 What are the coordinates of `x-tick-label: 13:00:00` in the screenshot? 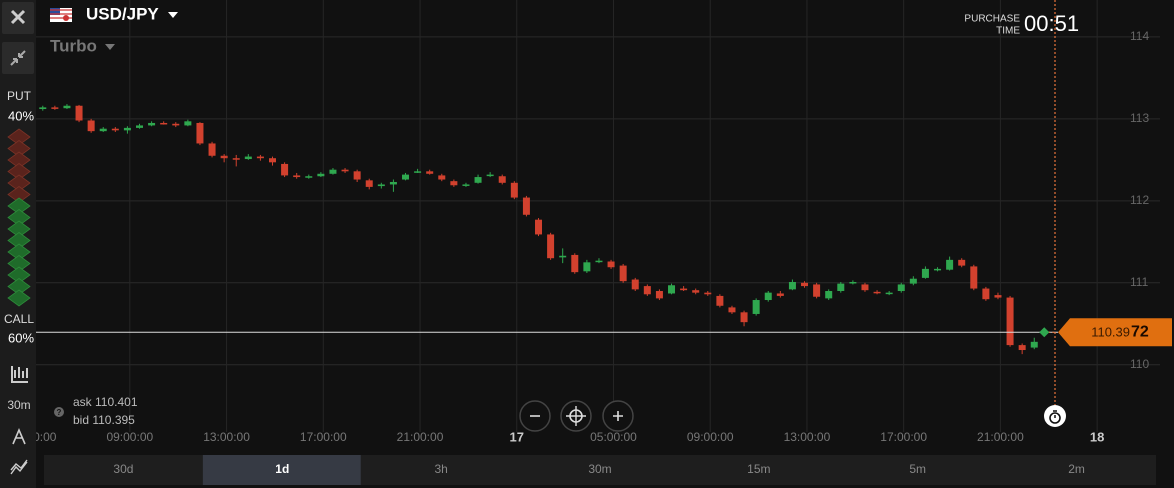 It's located at (807, 437).